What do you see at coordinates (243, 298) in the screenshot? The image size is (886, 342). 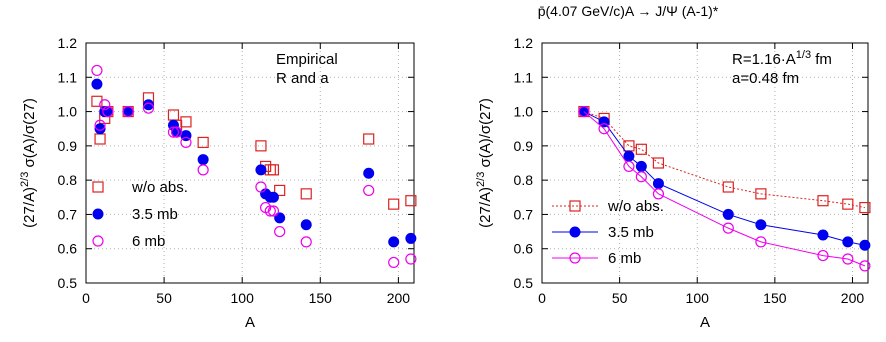 I see `x-tick-label: 100` at bounding box center [243, 298].